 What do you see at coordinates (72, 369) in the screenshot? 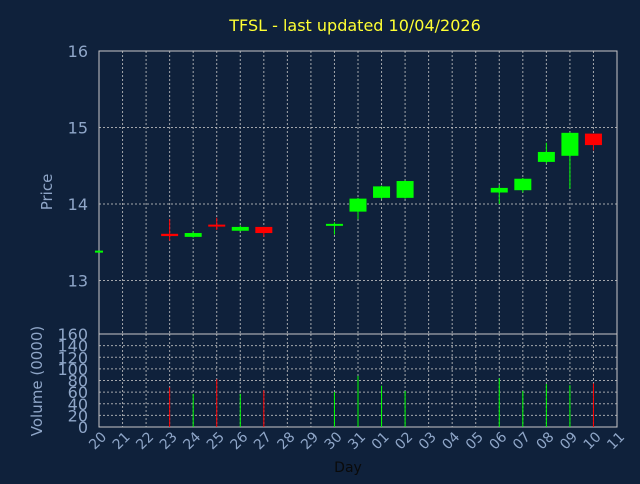
I see `volume-tick-label: 100` at bounding box center [72, 369].